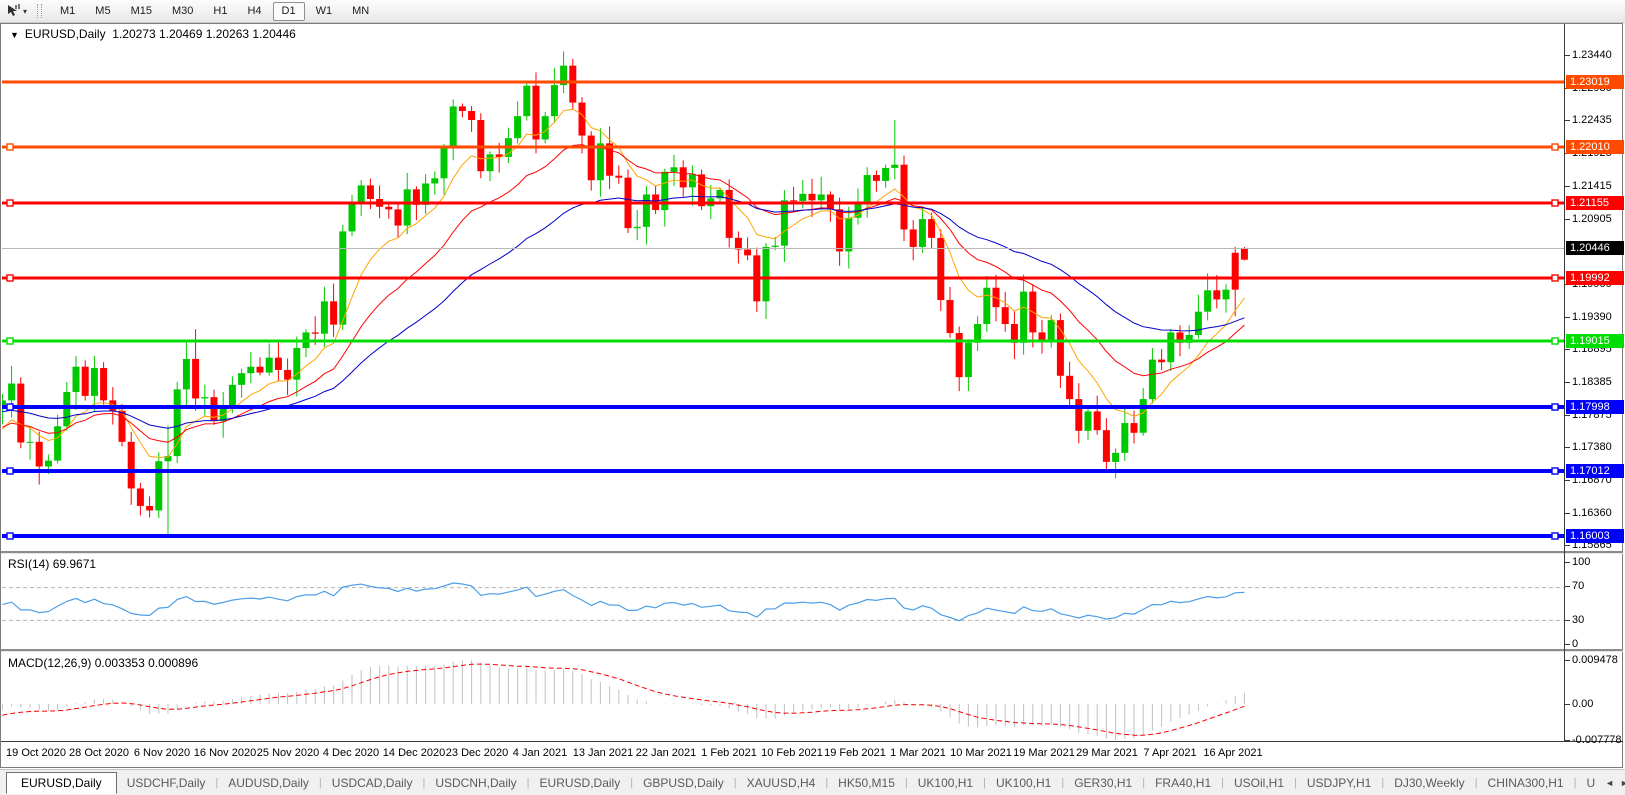 The width and height of the screenshot is (1625, 795). What do you see at coordinates (1595, 82) in the screenshot?
I see `price-line-badge: 1.23019` at bounding box center [1595, 82].